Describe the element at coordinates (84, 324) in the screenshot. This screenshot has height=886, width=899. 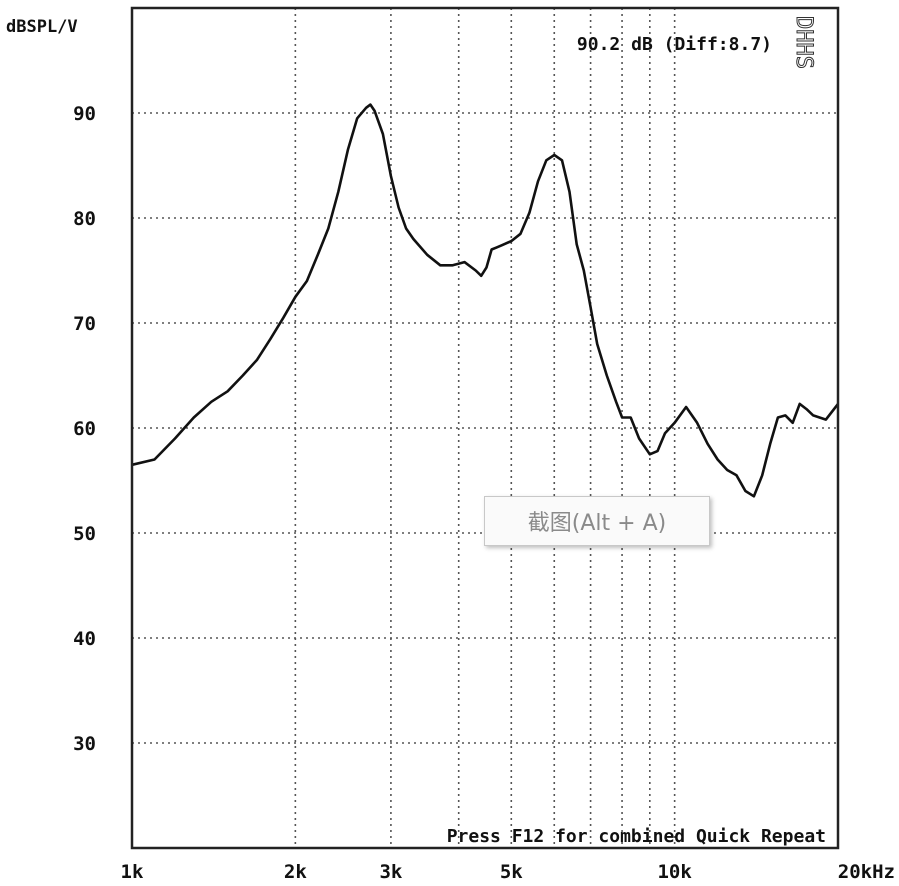
I see `y-tick-label: 70` at that location.